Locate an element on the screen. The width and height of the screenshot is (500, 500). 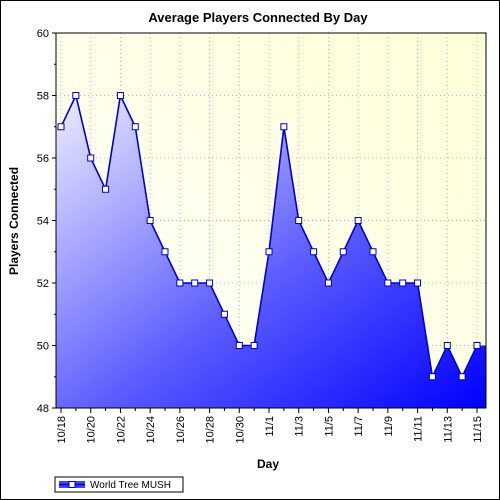
x-tick-label: 11/11 is located at coordinates (419, 429).